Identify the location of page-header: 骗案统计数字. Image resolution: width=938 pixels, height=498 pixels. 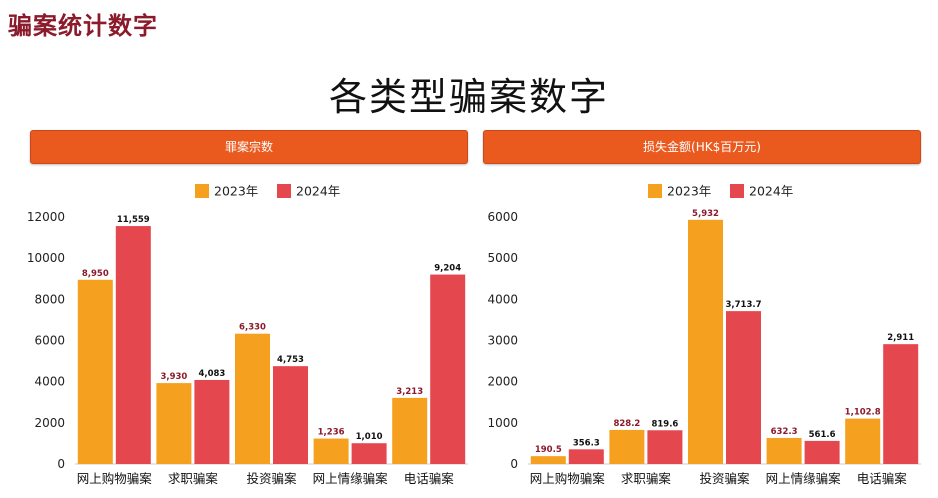
(83, 26).